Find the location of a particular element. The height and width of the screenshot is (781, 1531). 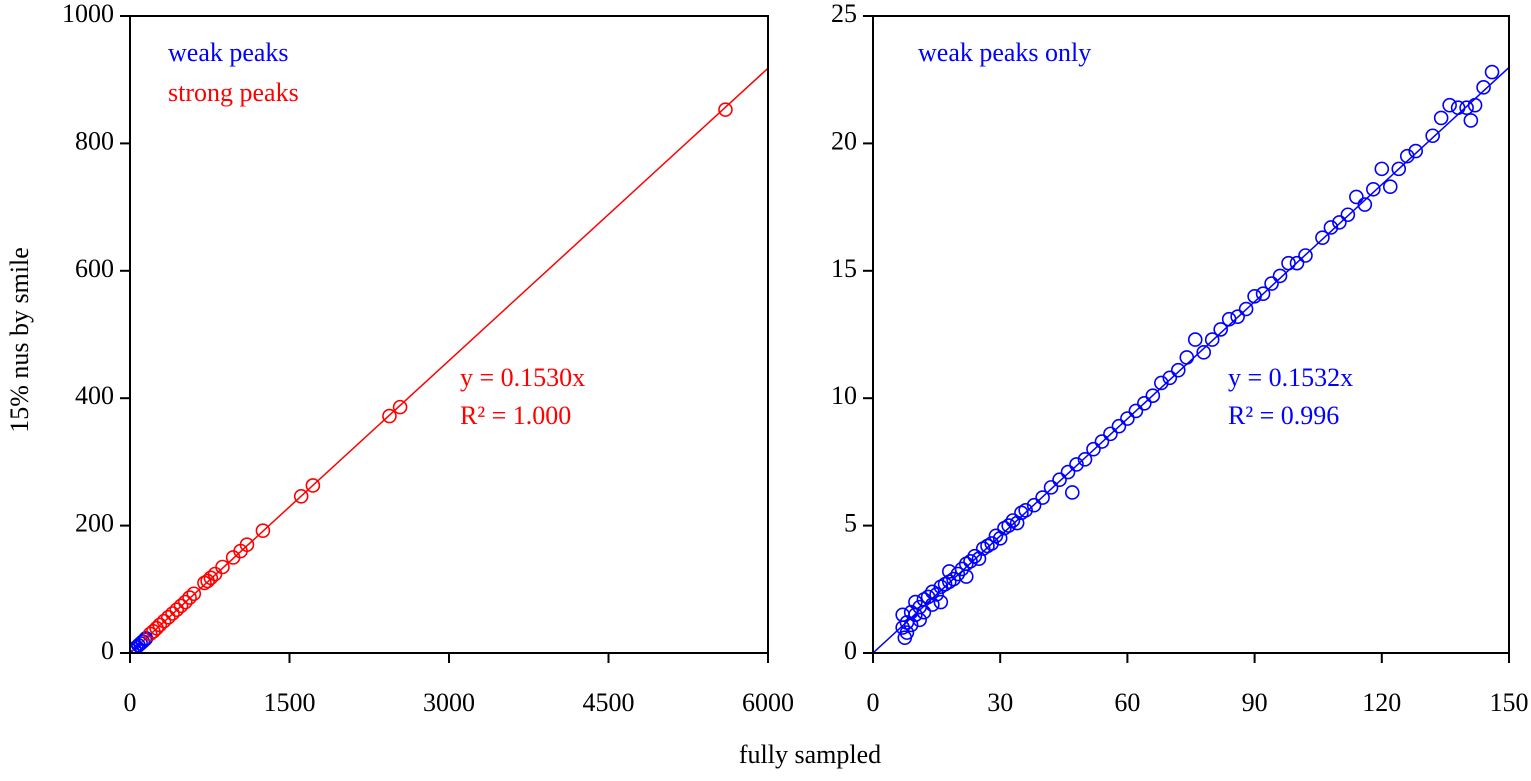

annotation: y = 0.1532x is located at coordinates (1290, 377).